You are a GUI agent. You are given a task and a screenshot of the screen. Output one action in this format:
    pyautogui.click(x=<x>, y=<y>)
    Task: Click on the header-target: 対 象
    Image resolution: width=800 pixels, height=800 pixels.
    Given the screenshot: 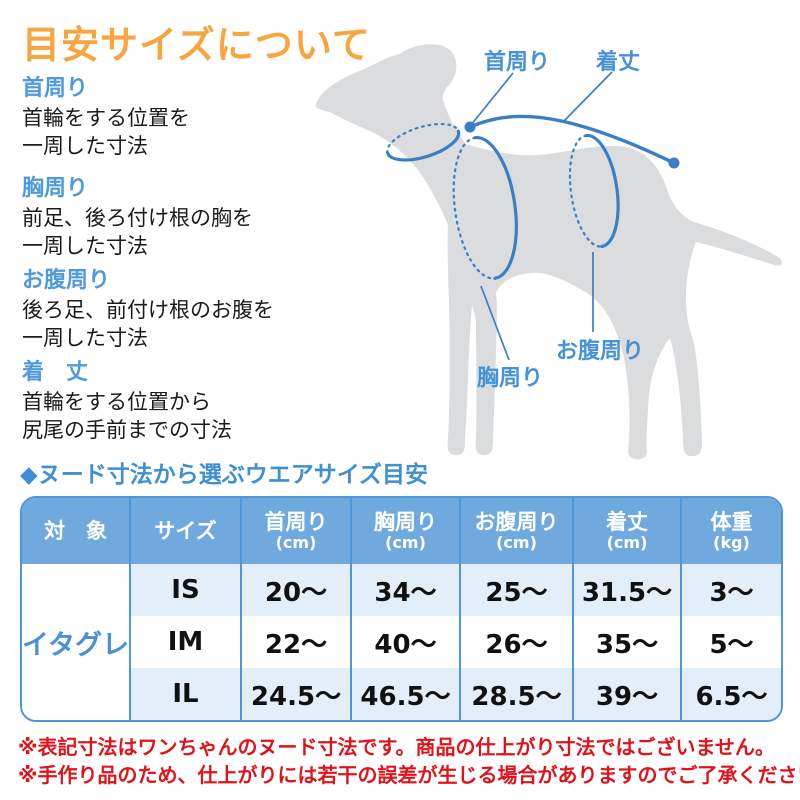 What is the action you would take?
    pyautogui.click(x=75, y=531)
    